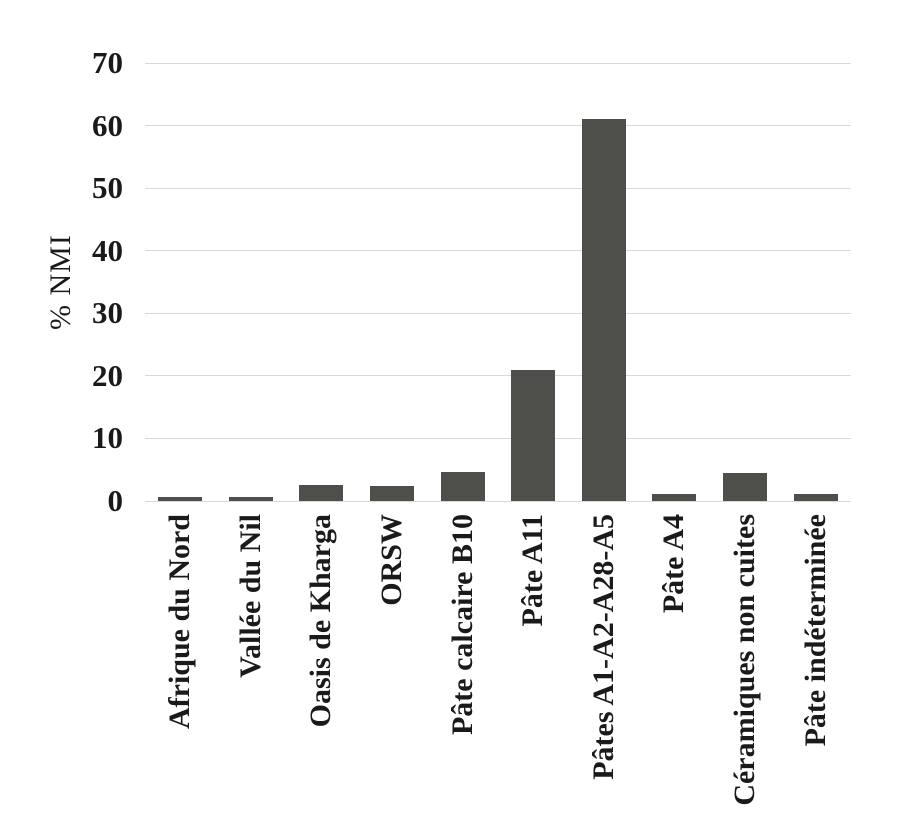  What do you see at coordinates (107, 188) in the screenshot?
I see `y-tick-label: 50` at bounding box center [107, 188].